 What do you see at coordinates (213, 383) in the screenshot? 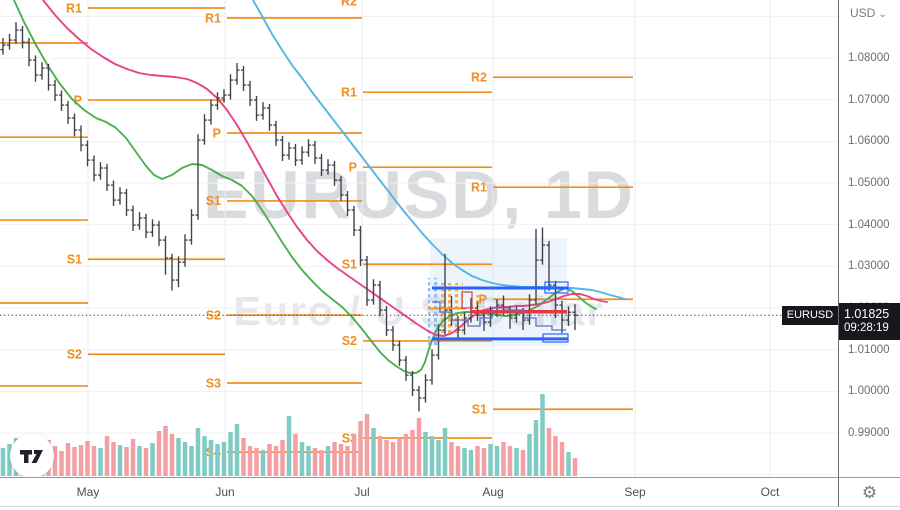
I see `pivot-label-s3: S3` at bounding box center [213, 383].